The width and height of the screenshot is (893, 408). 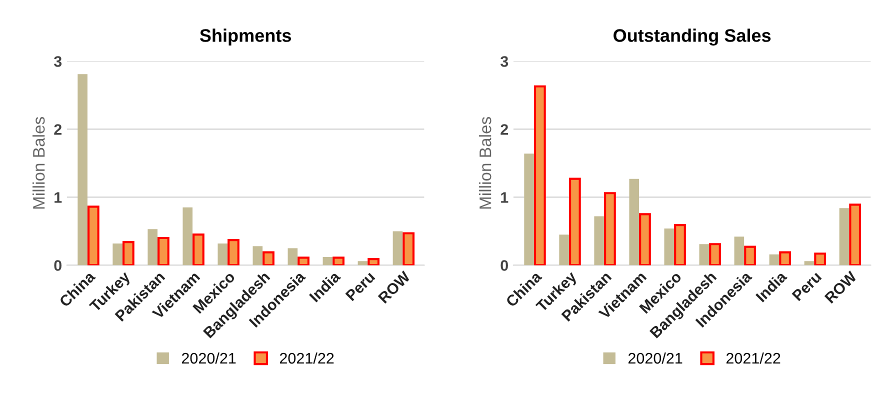 I want to click on chart-title: Outstanding Sales, so click(x=692, y=37).